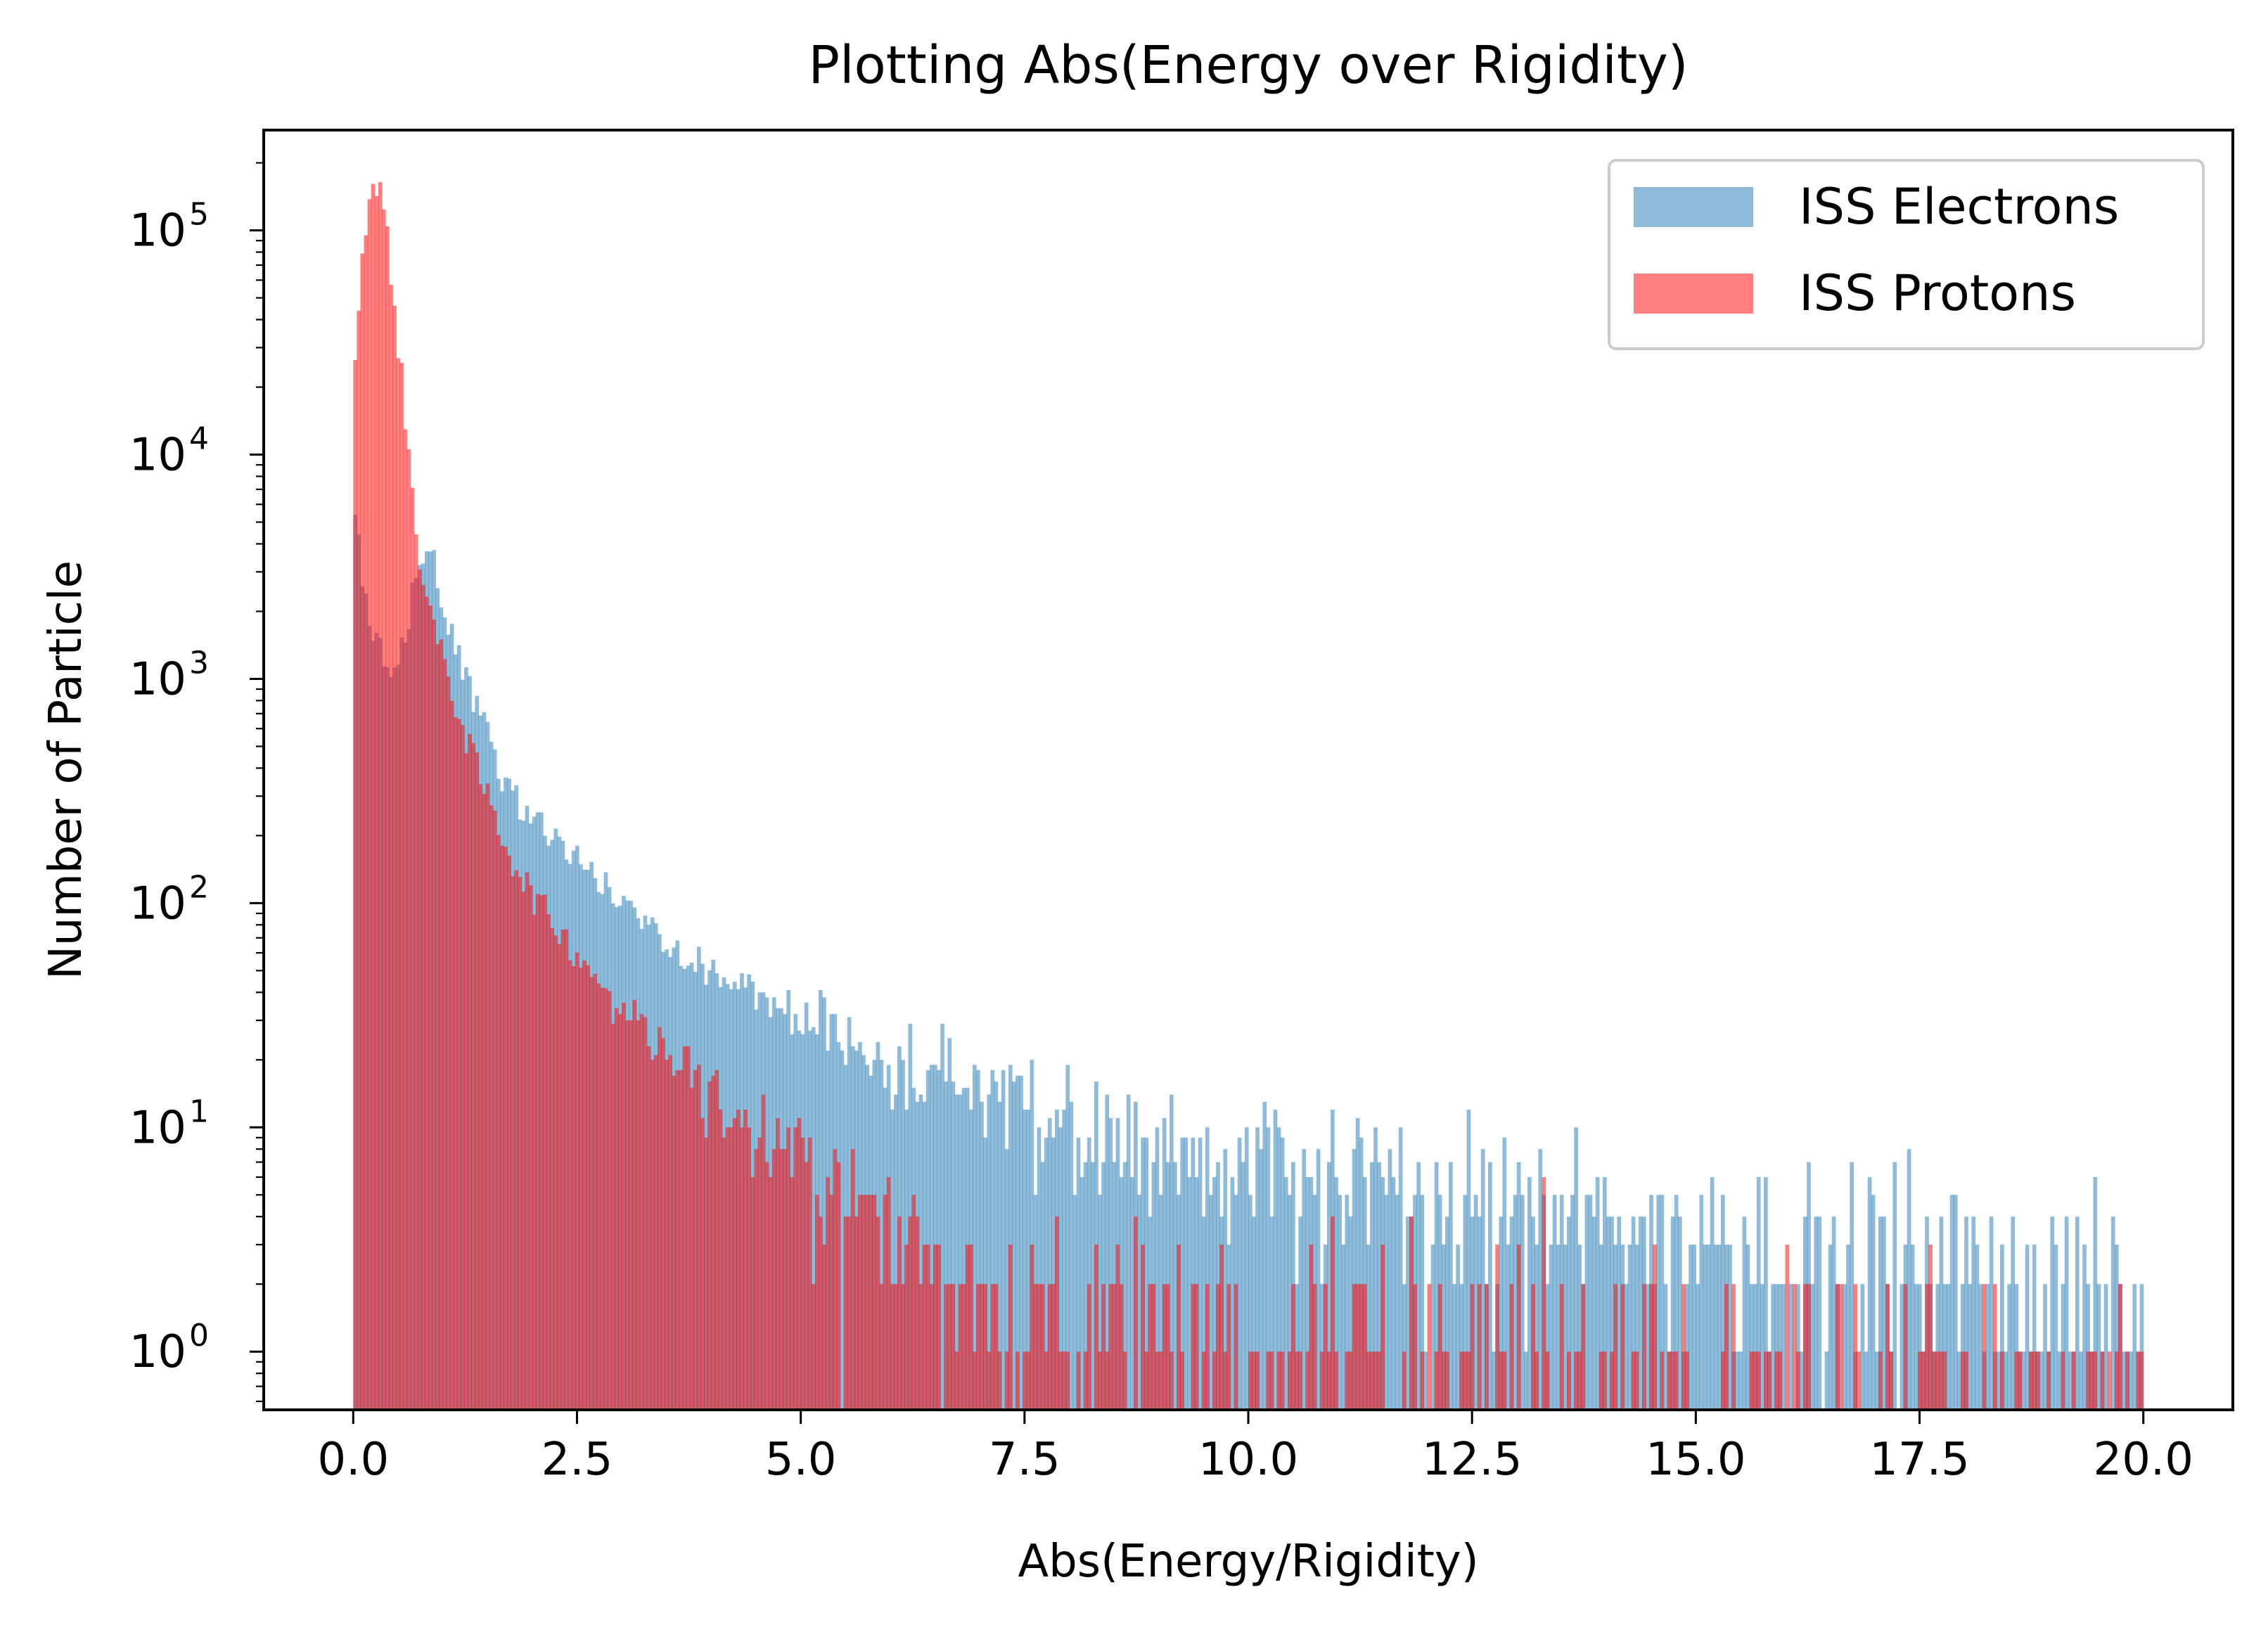 This screenshot has width=2268, height=1625. What do you see at coordinates (577, 1460) in the screenshot?
I see `x-tick-label: 2.5` at bounding box center [577, 1460].